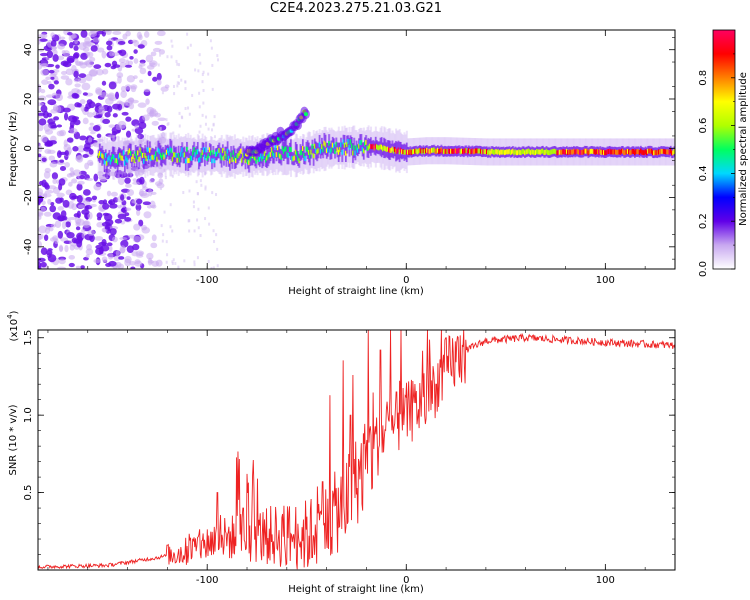 The image size is (750, 600). I want to click on colorbar-tick-label-0.2: 0.2, so click(703, 221).